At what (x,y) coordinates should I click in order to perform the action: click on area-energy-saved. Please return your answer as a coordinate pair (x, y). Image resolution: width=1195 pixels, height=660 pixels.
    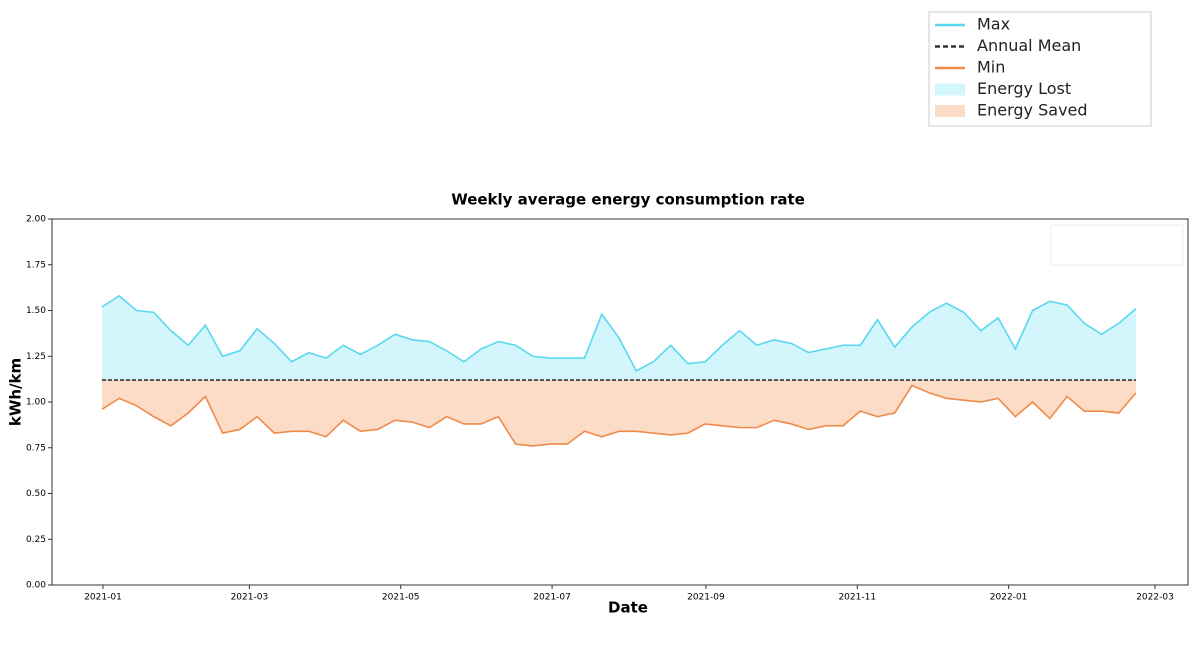
    Looking at the image, I should click on (619, 413).